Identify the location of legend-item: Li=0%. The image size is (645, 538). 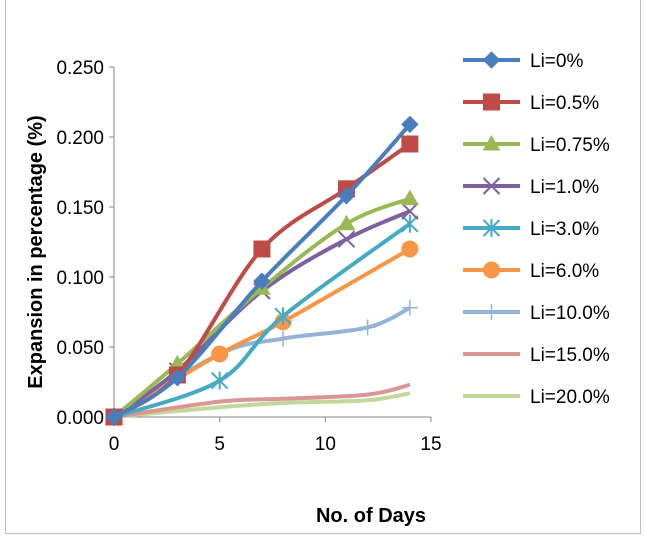
(523, 61).